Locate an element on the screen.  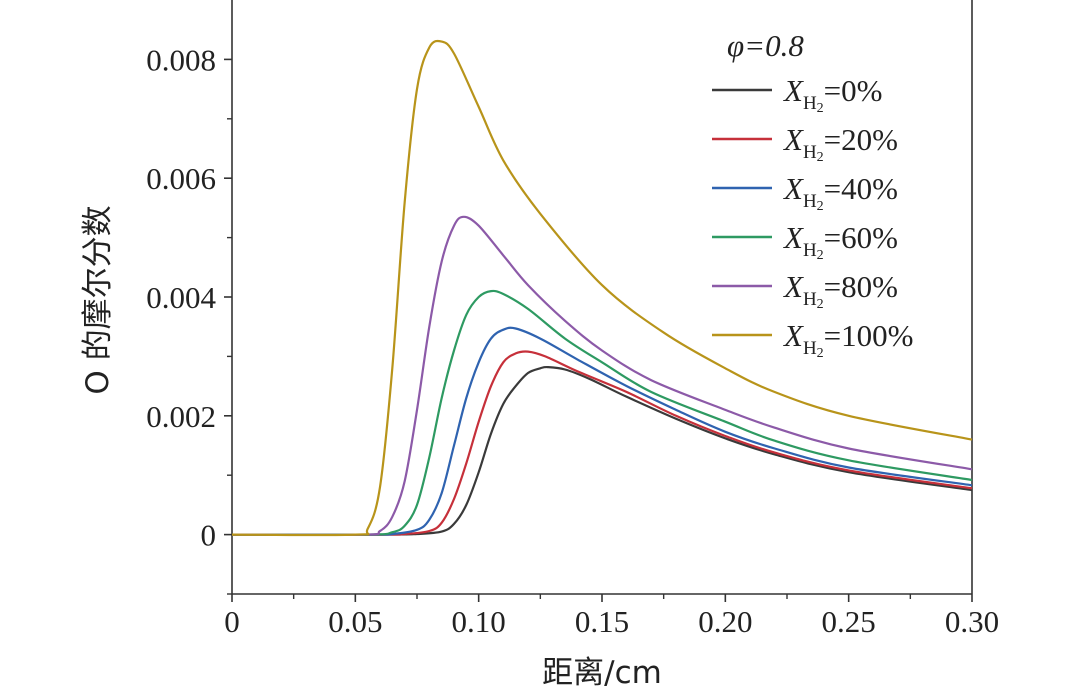
legend-entry-1: XH2=20% is located at coordinates (840, 143).